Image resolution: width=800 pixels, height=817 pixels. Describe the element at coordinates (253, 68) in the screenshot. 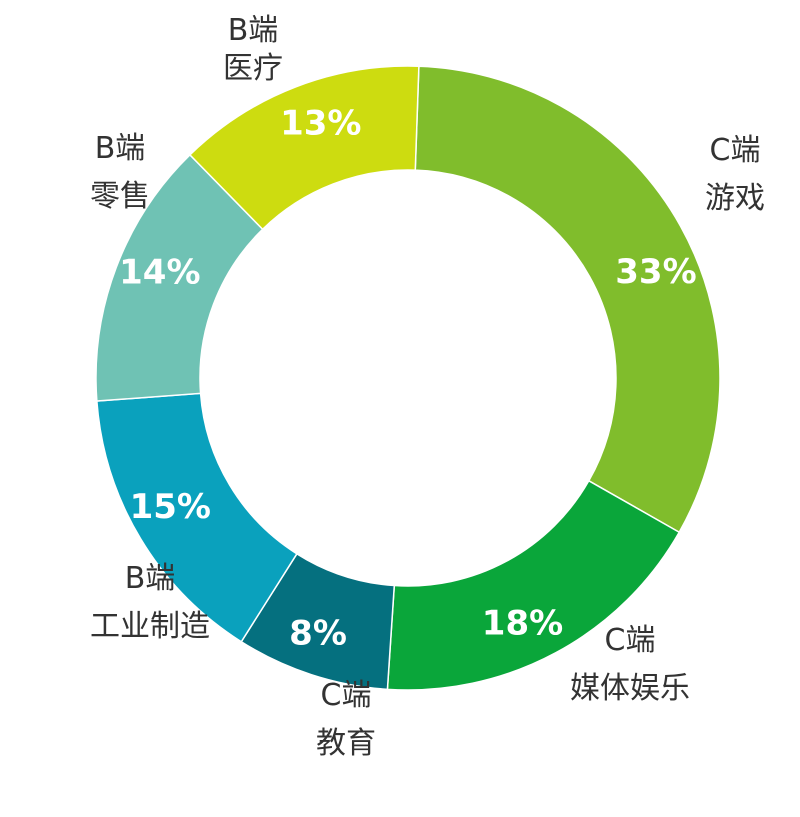

I see `category-label-line2-5: 医疗` at that location.